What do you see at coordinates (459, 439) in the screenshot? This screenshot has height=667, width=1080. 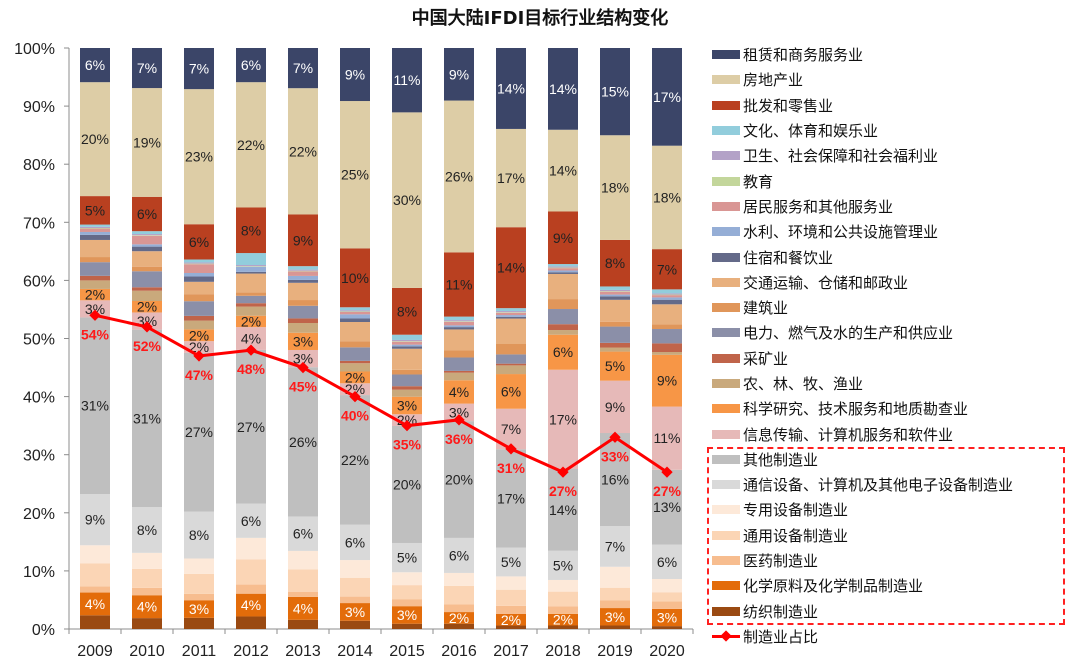 I see `line-data-label: 36%` at bounding box center [459, 439].